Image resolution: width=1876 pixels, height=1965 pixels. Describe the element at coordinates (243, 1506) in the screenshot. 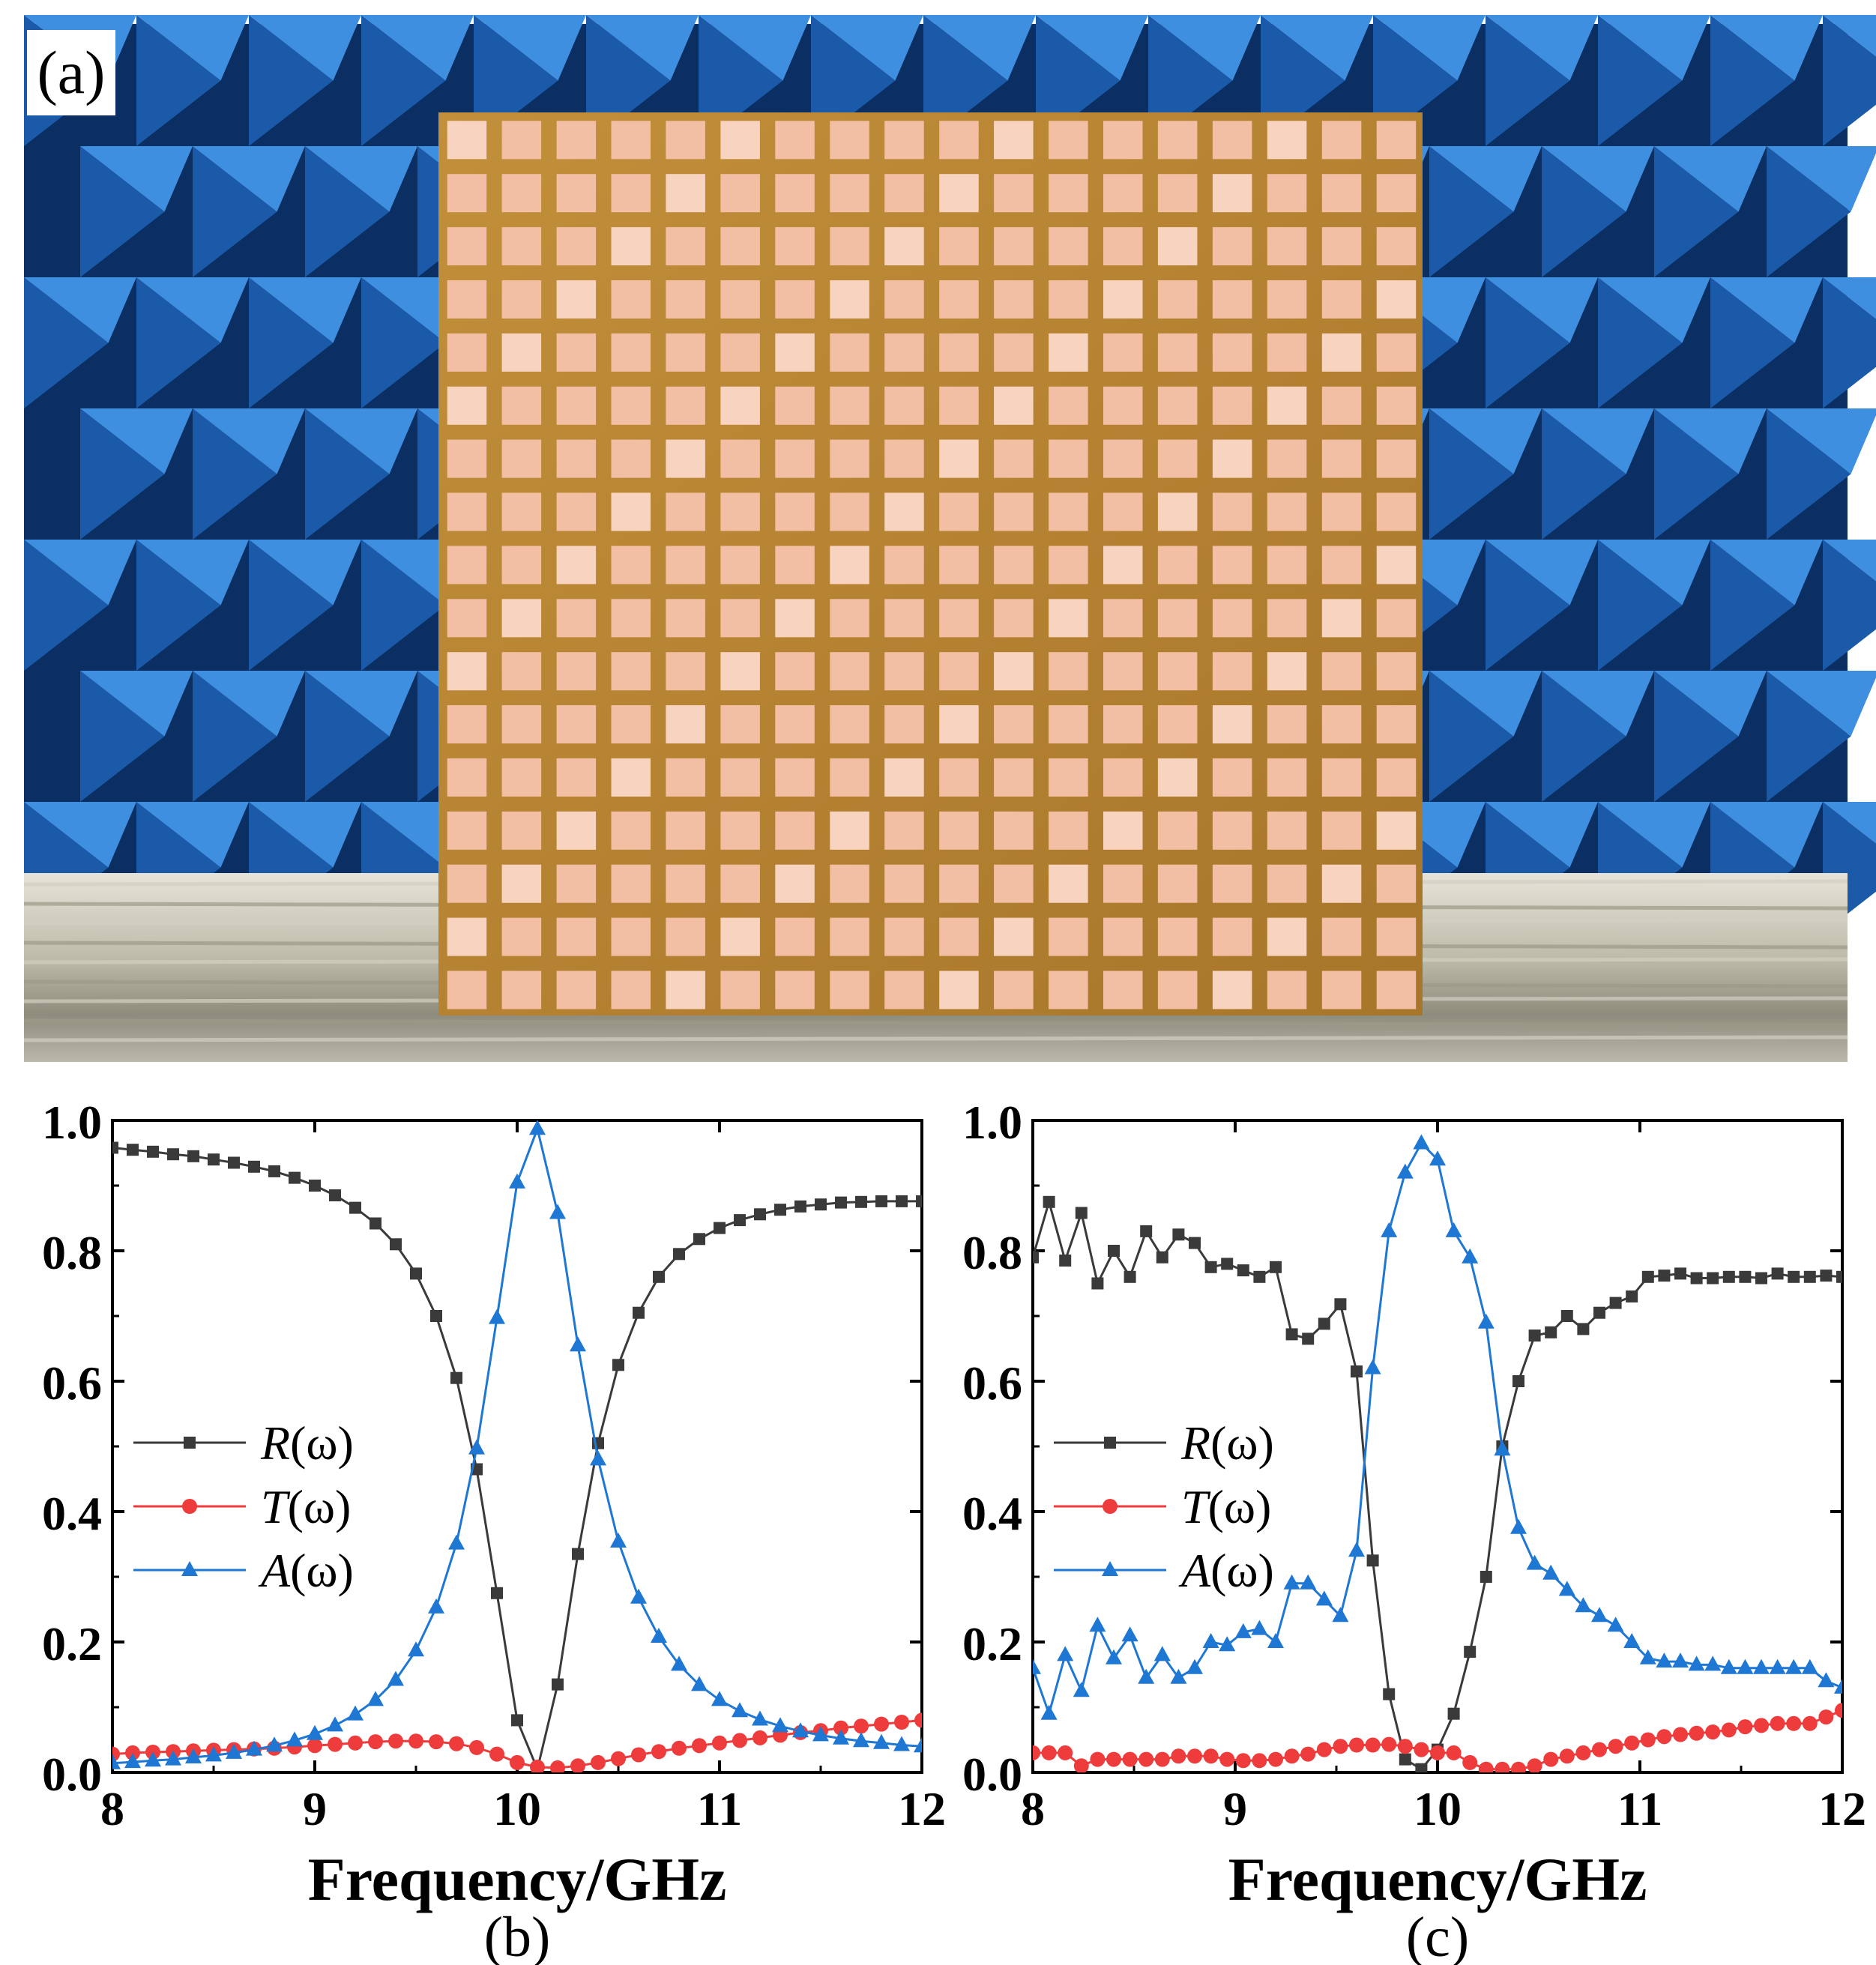

I see `chart-b-legend: R(ω)T(ω)A(ω)` at that location.